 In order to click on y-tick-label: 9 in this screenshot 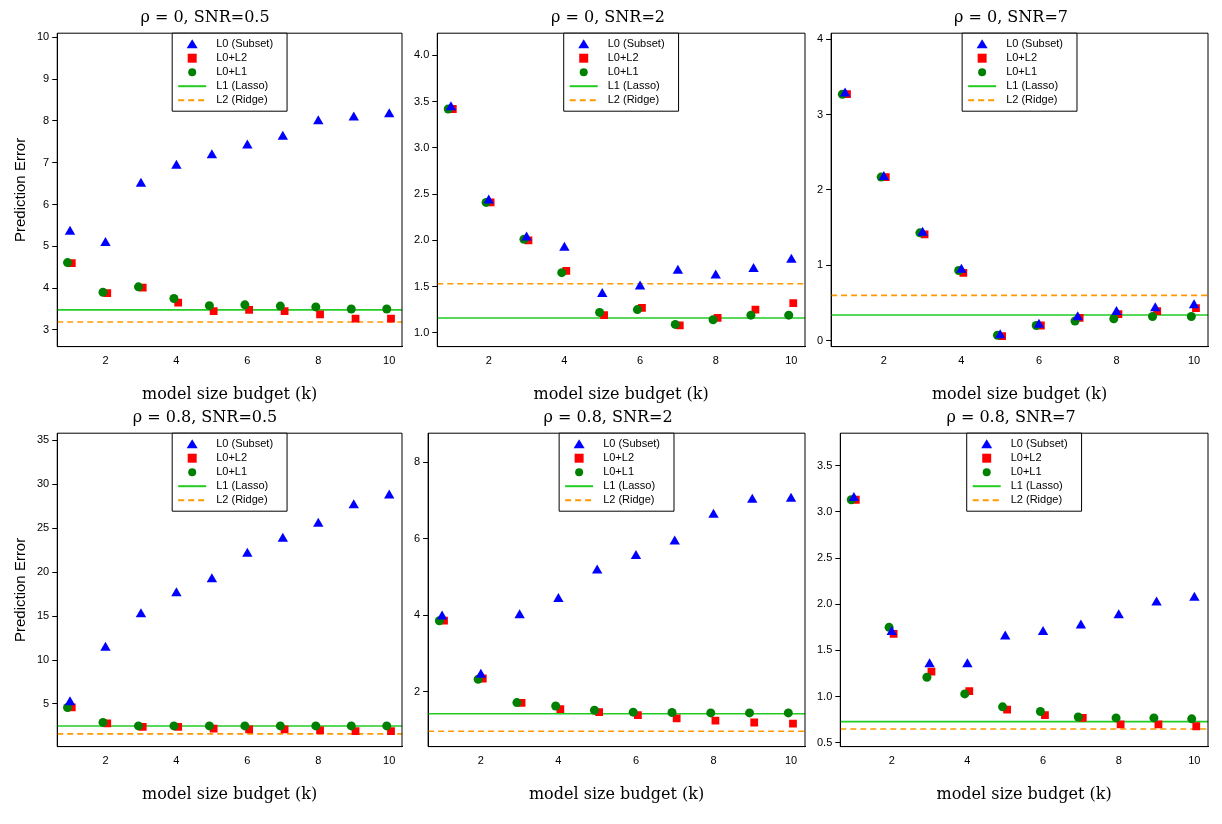, I will do `click(46, 78)`.